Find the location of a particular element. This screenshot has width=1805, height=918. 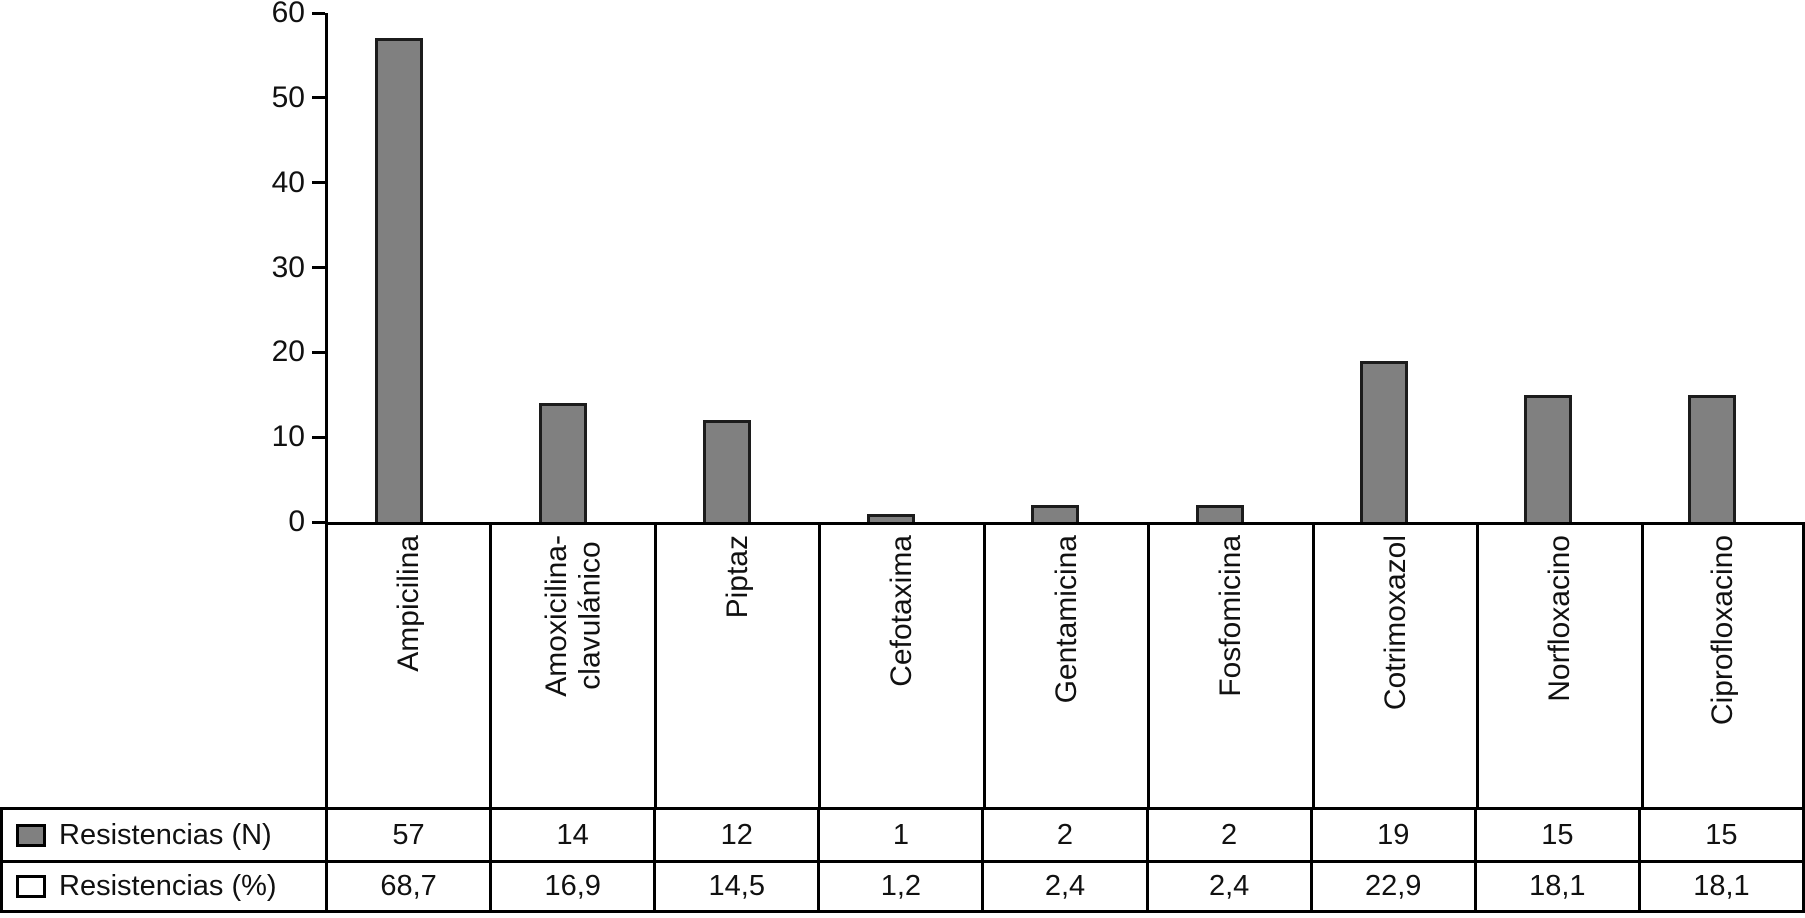

y-tick-label: 50 is located at coordinates (288, 97).